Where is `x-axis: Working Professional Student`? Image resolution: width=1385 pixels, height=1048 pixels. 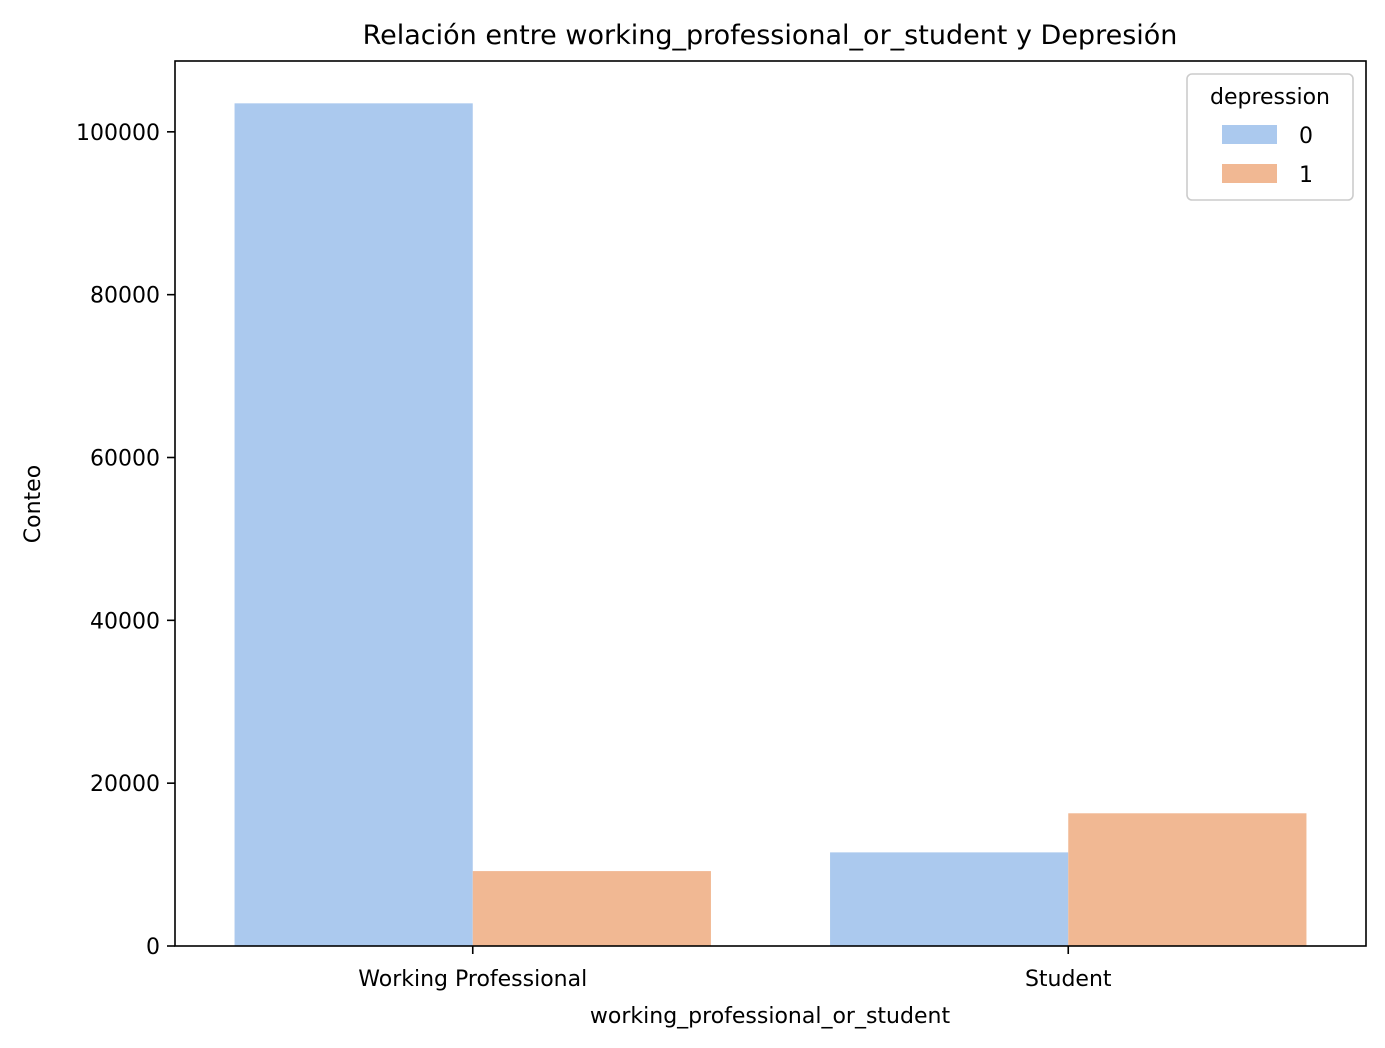 x-axis: Working Professional Student is located at coordinates (735, 969).